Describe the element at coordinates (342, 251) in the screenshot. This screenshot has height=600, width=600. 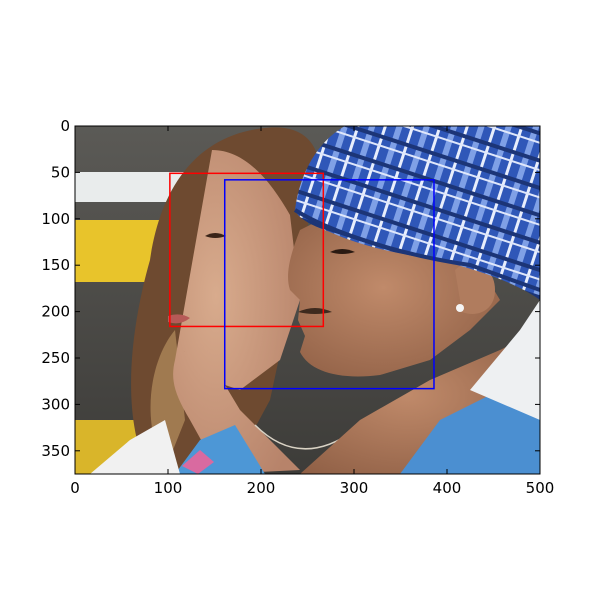
I see `man-eye` at that location.